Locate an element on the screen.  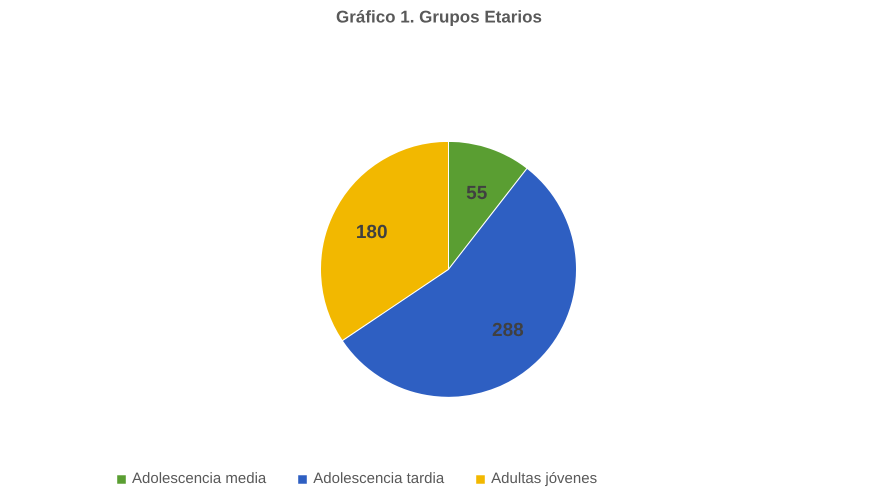
legend-label: Adolescencia tardia is located at coordinates (378, 478).